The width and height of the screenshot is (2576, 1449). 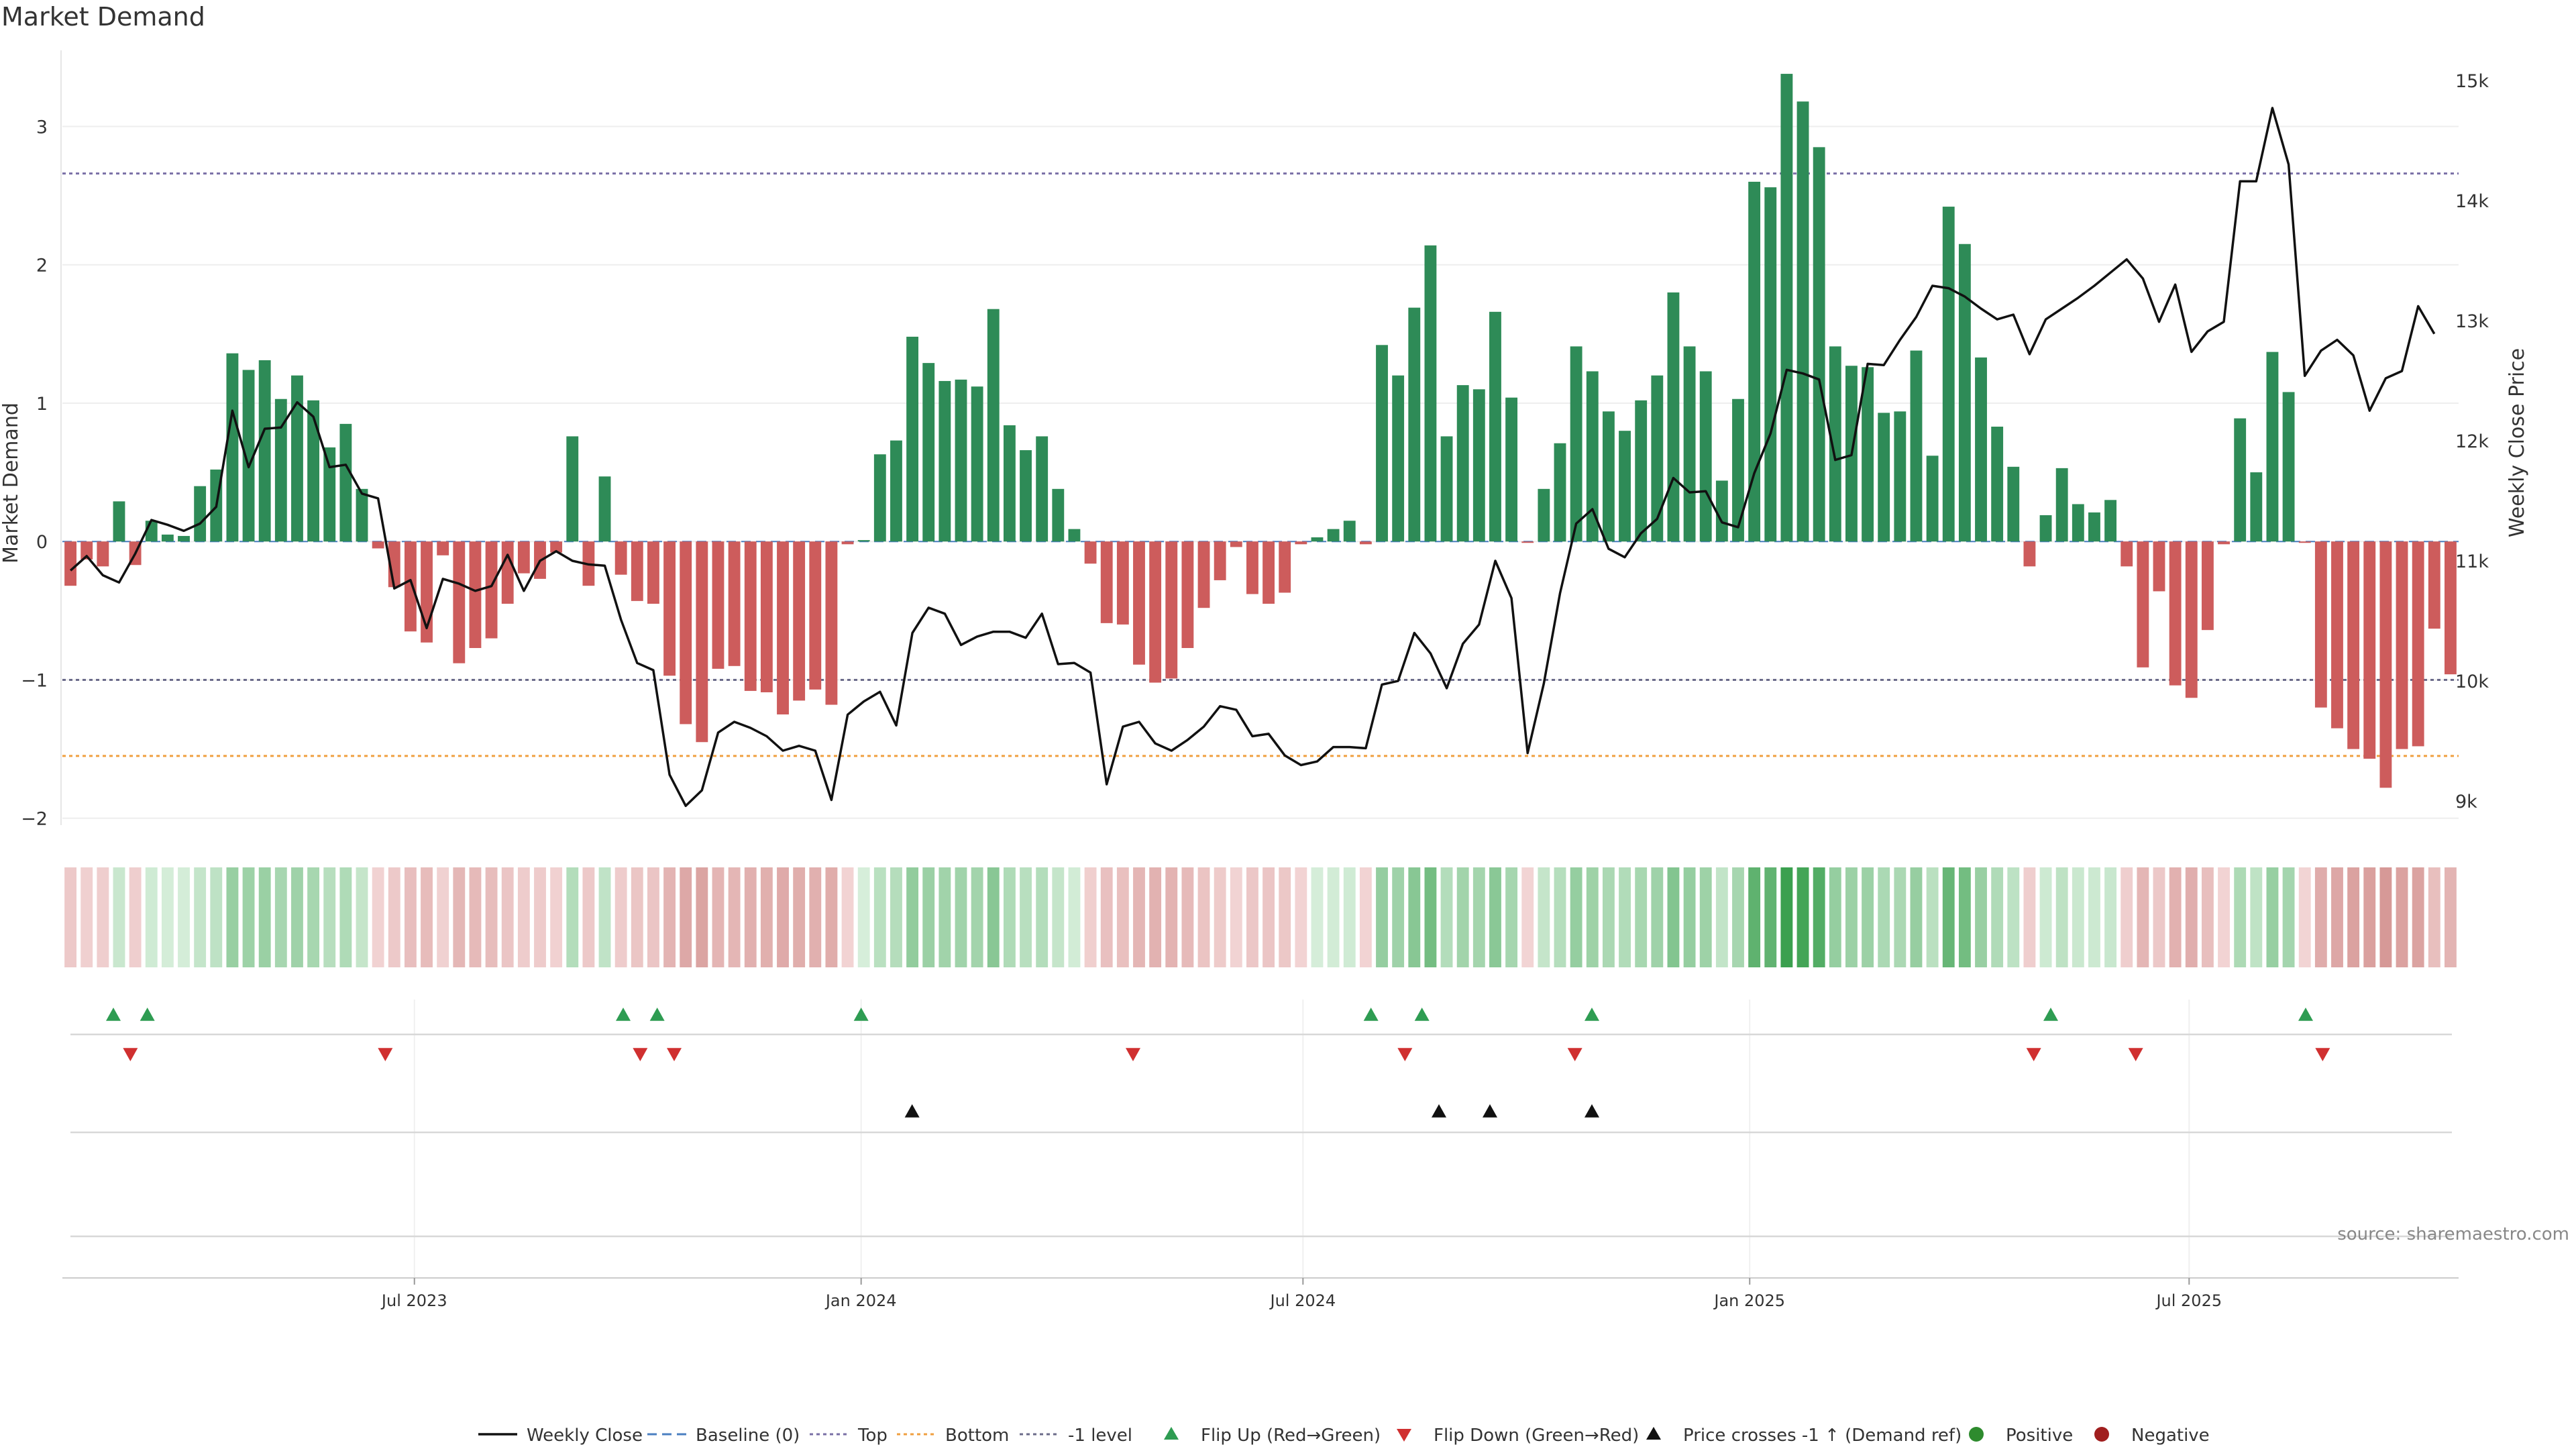 I want to click on x-tick-label: Jul 2023, so click(x=413, y=1300).